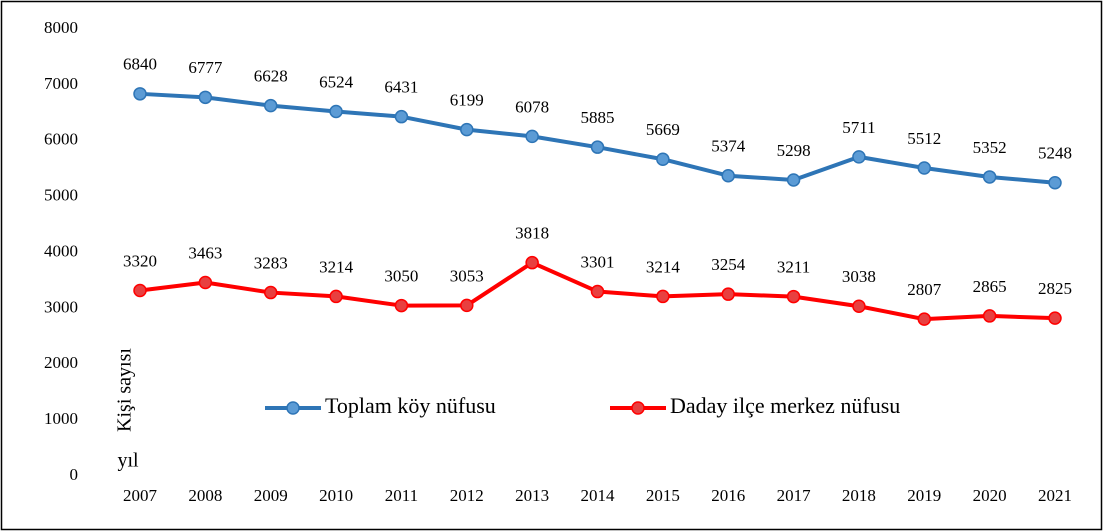 This screenshot has height=531, width=1103. Describe the element at coordinates (61, 306) in the screenshot. I see `y-tick-label: 3000` at that location.